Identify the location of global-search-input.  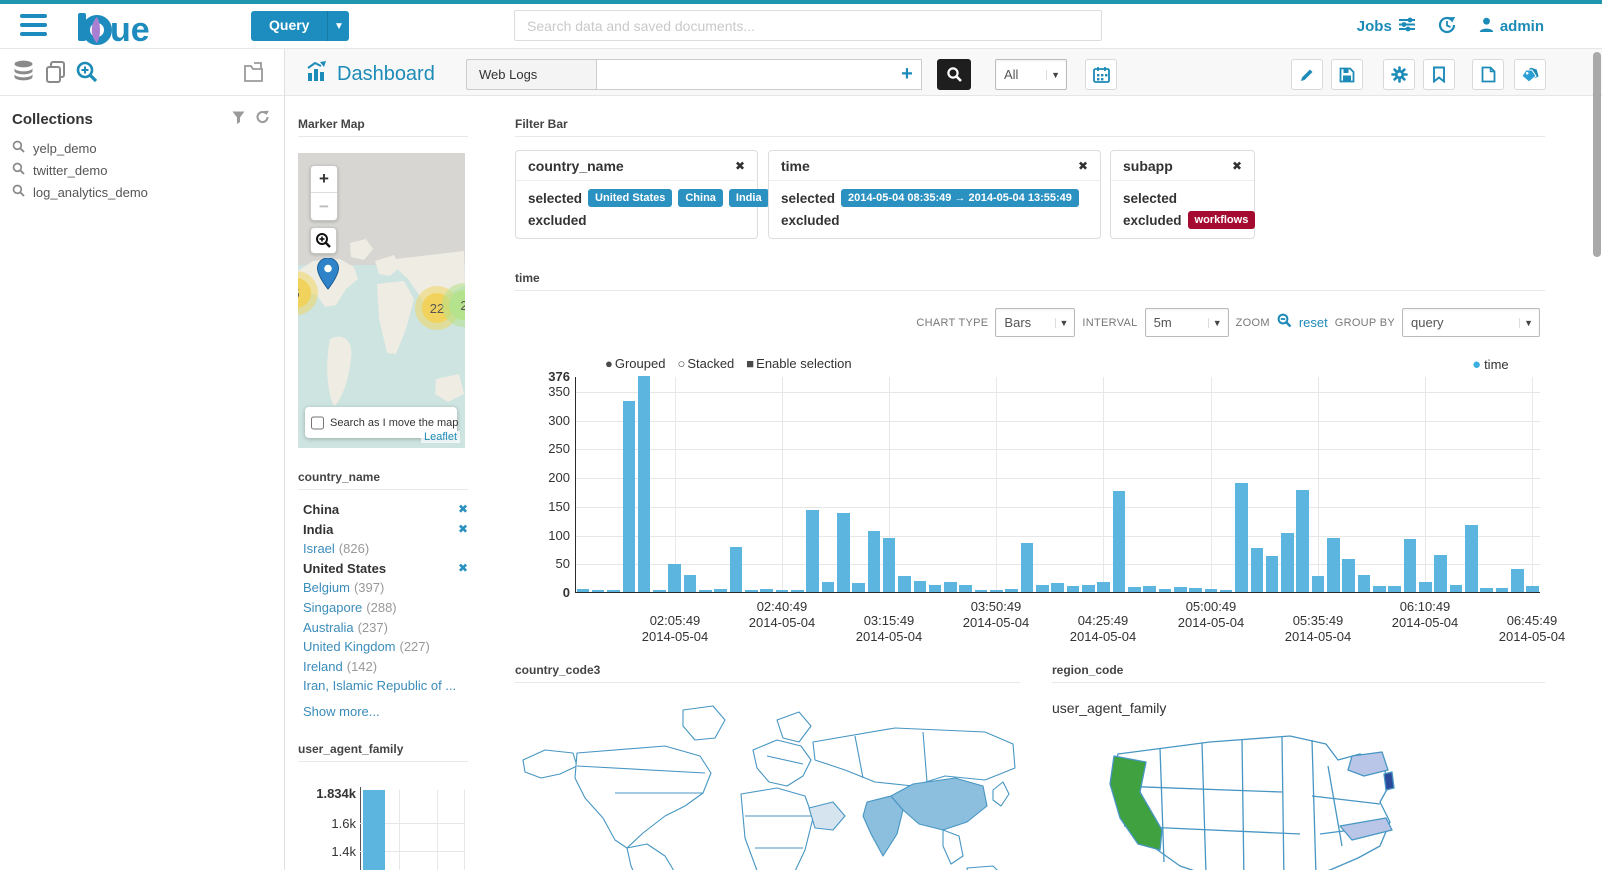
(808, 25).